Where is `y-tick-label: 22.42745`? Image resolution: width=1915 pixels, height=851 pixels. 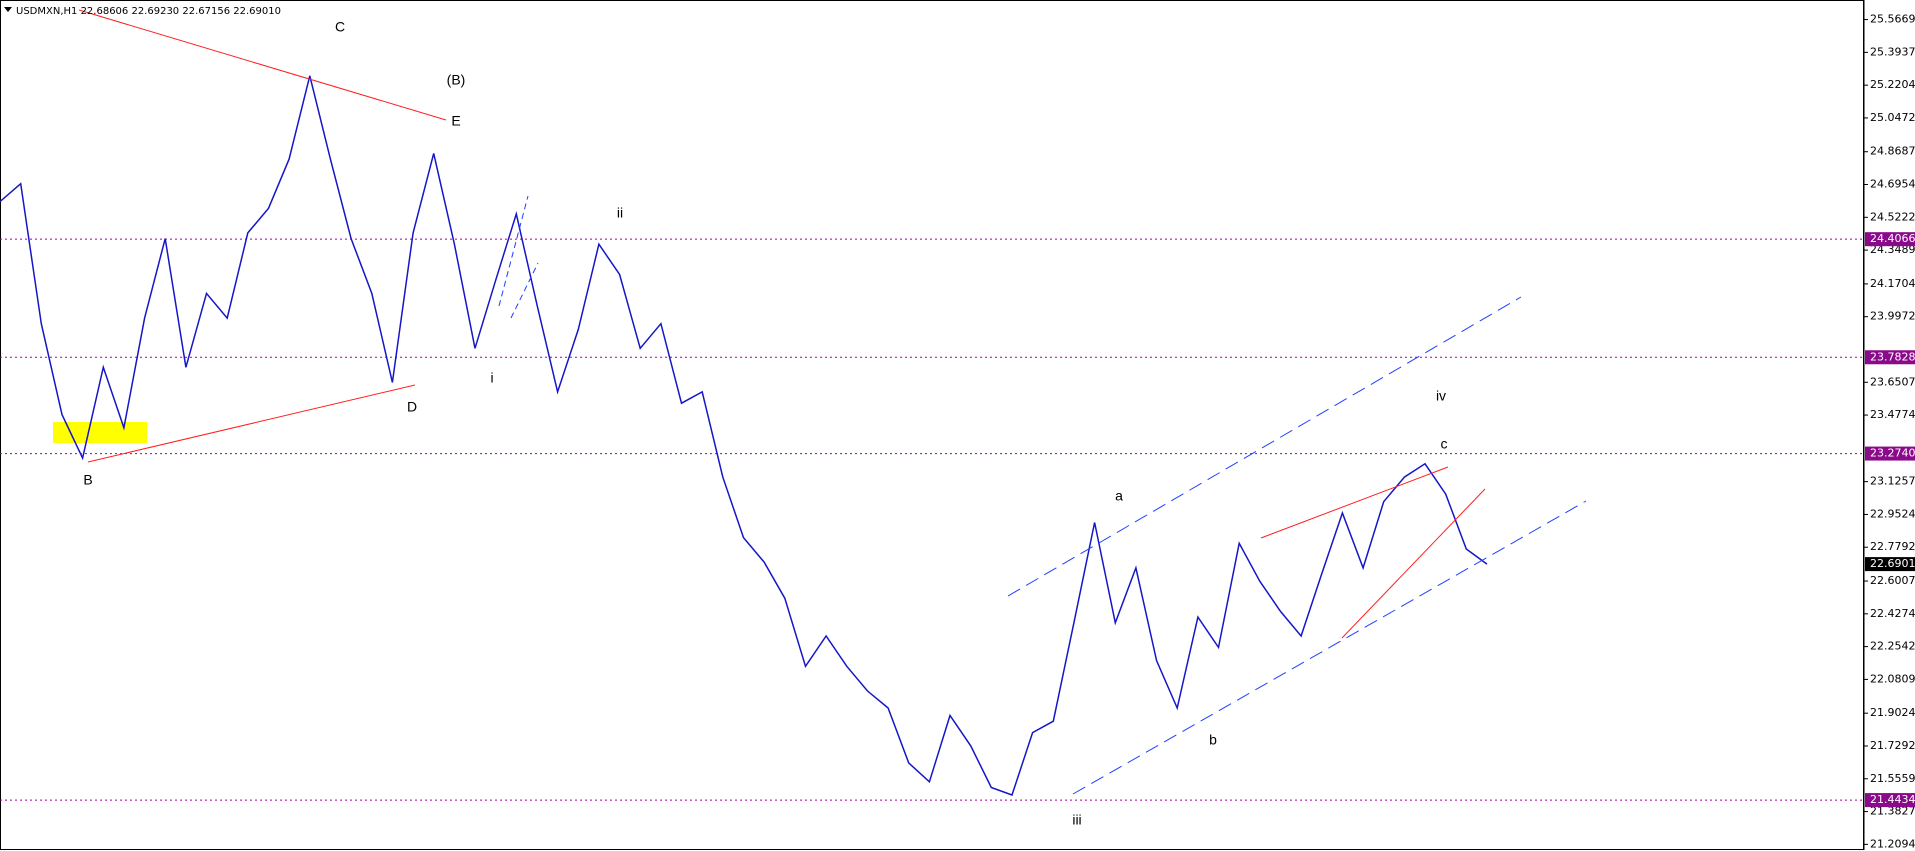
y-tick-label: 22.42745 is located at coordinates (1892, 613).